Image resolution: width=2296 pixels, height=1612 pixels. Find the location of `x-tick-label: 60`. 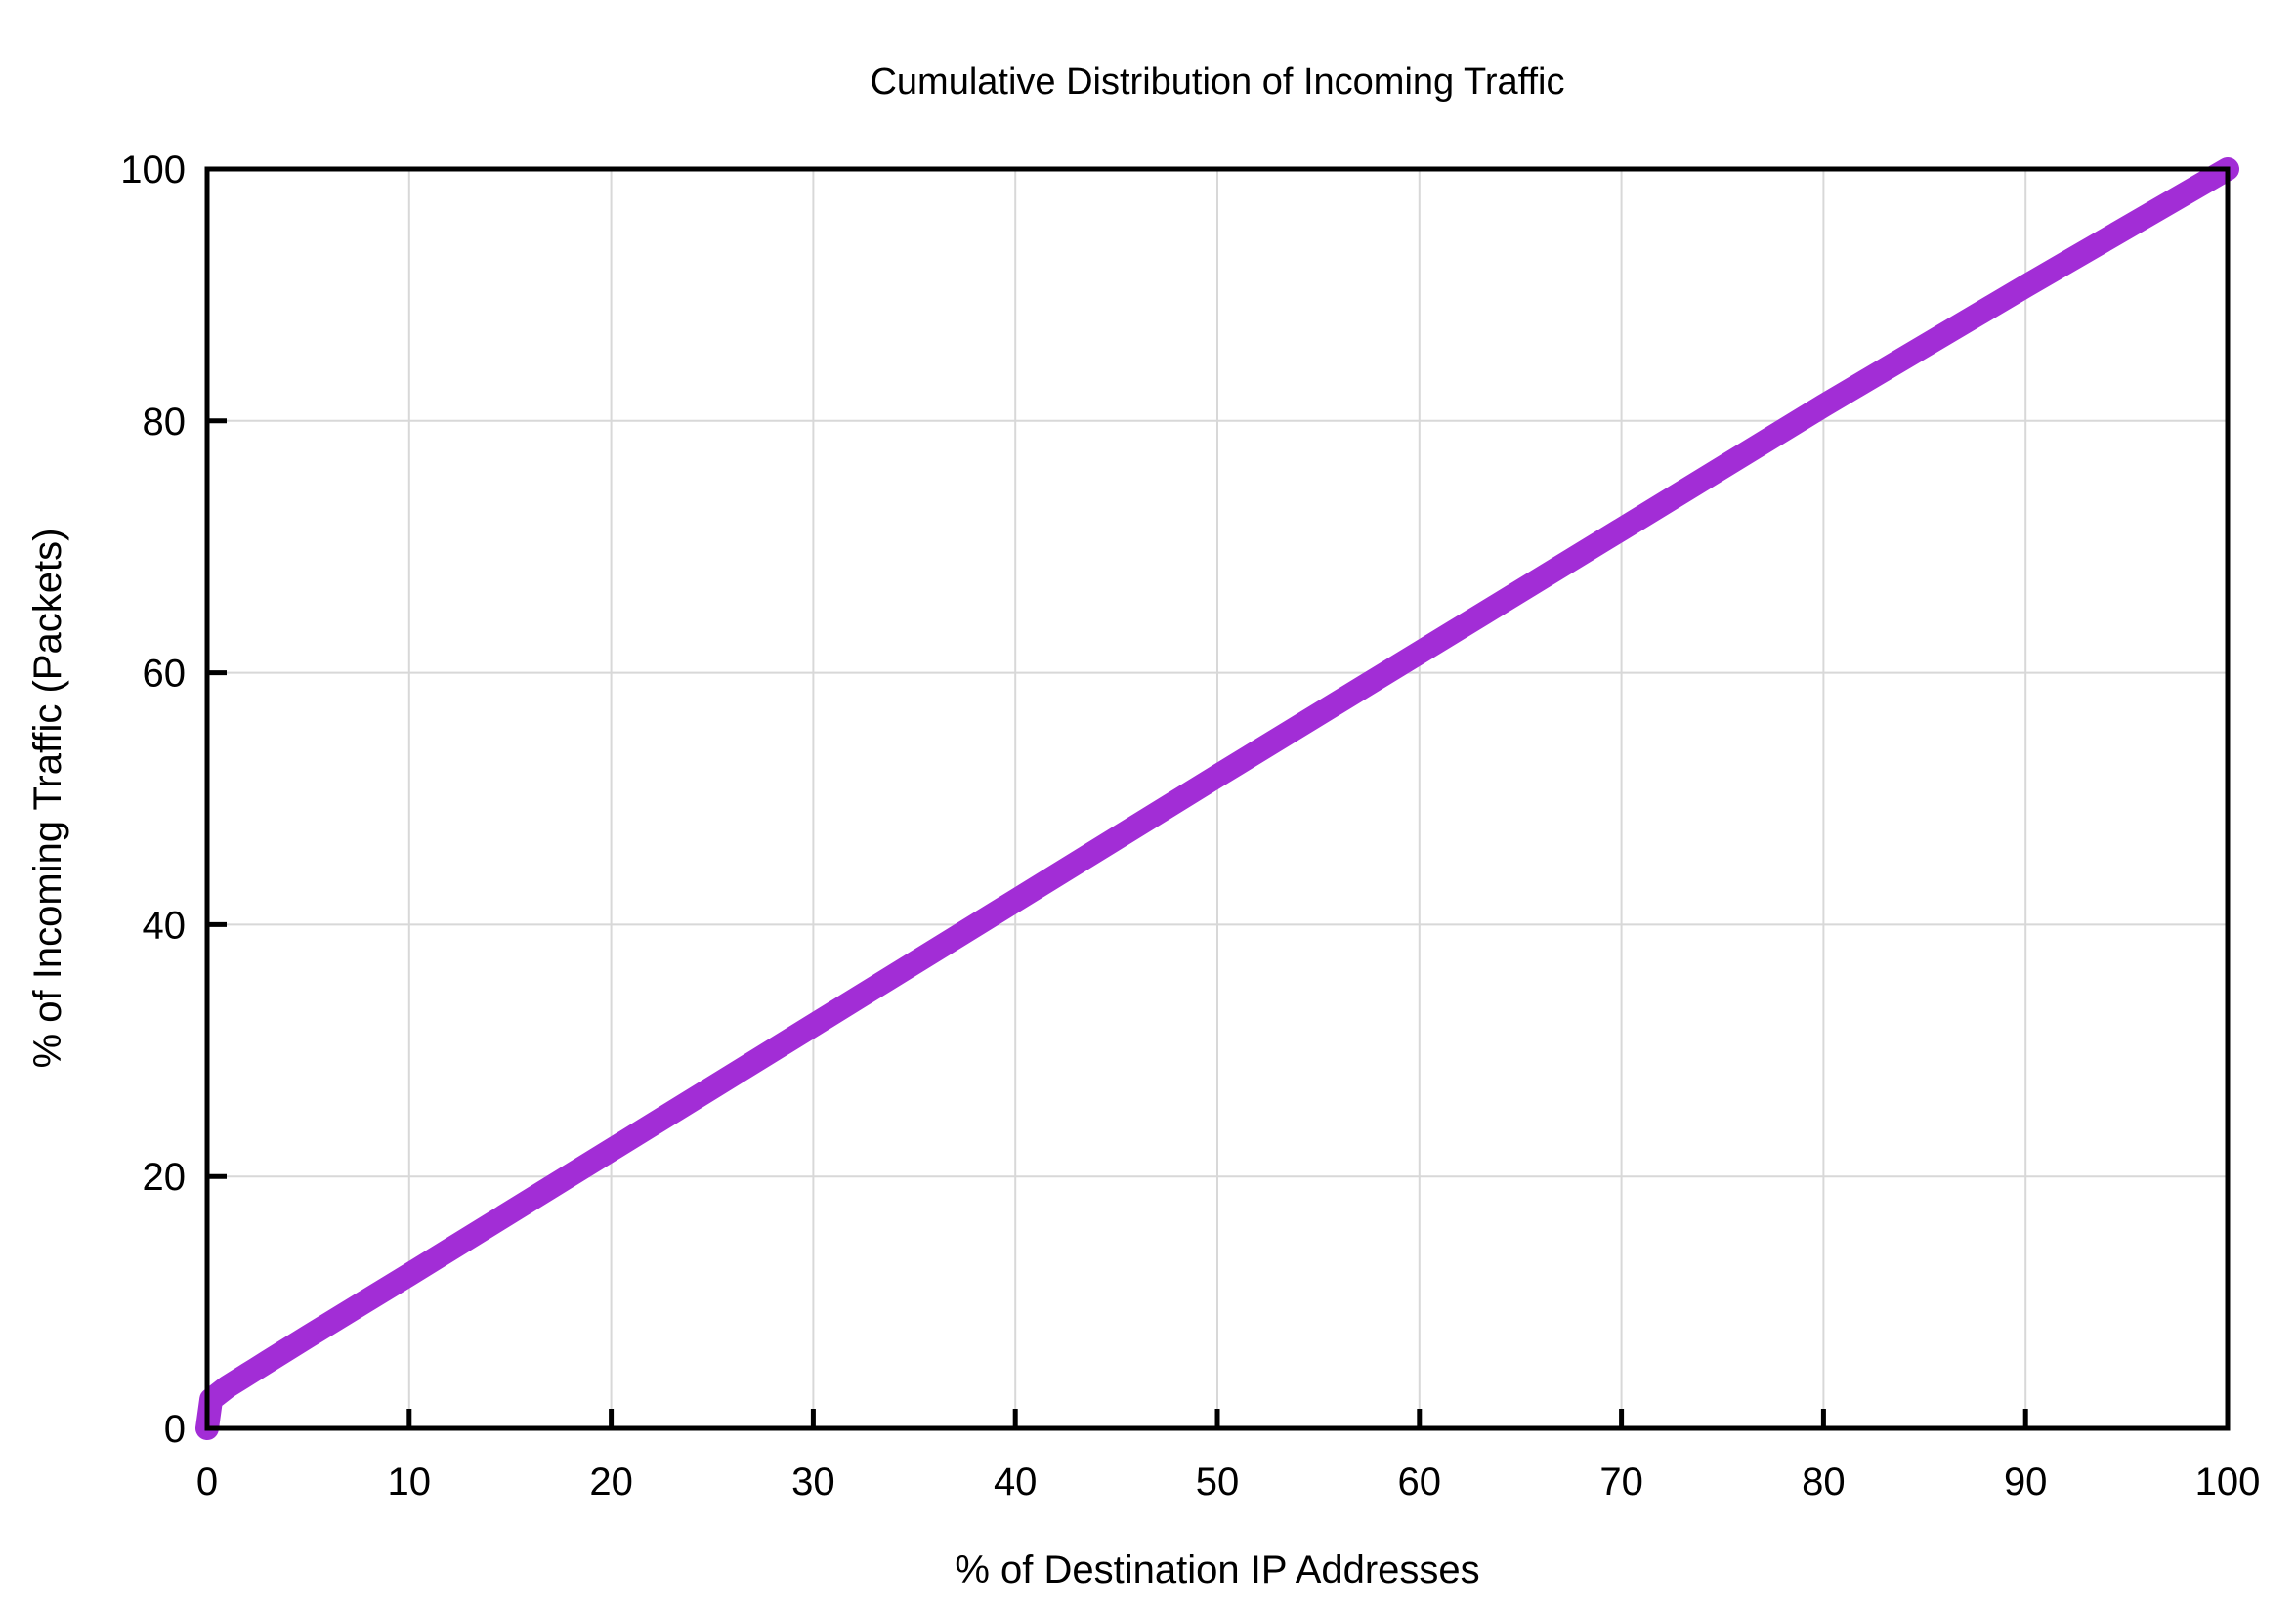

x-tick-label: 60 is located at coordinates (1420, 1482).